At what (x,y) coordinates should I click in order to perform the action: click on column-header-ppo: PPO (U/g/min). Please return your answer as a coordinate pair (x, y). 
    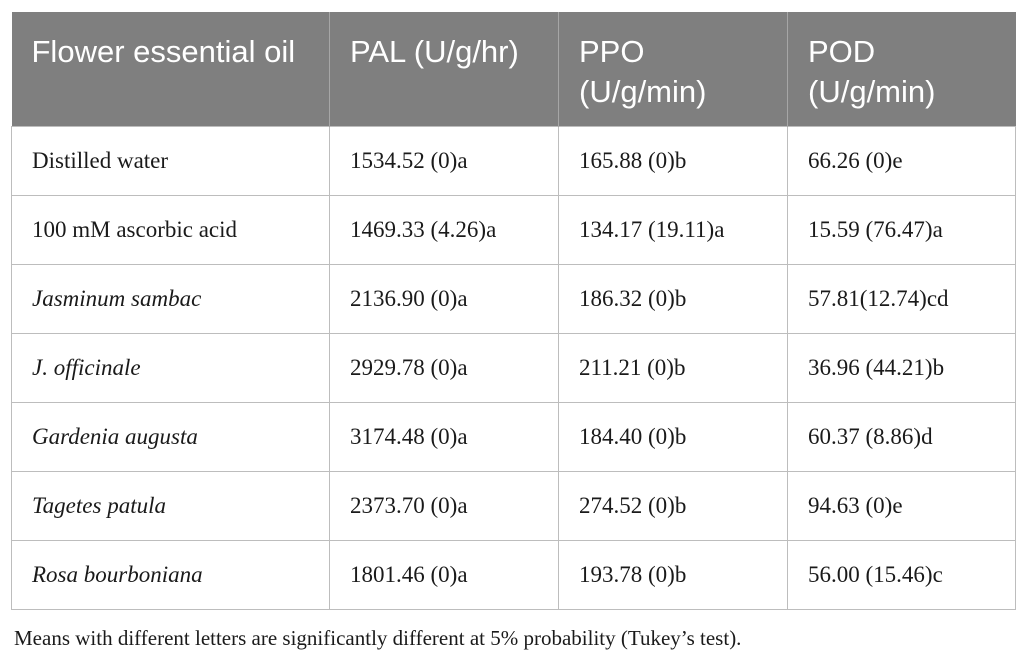
    Looking at the image, I should click on (673, 69).